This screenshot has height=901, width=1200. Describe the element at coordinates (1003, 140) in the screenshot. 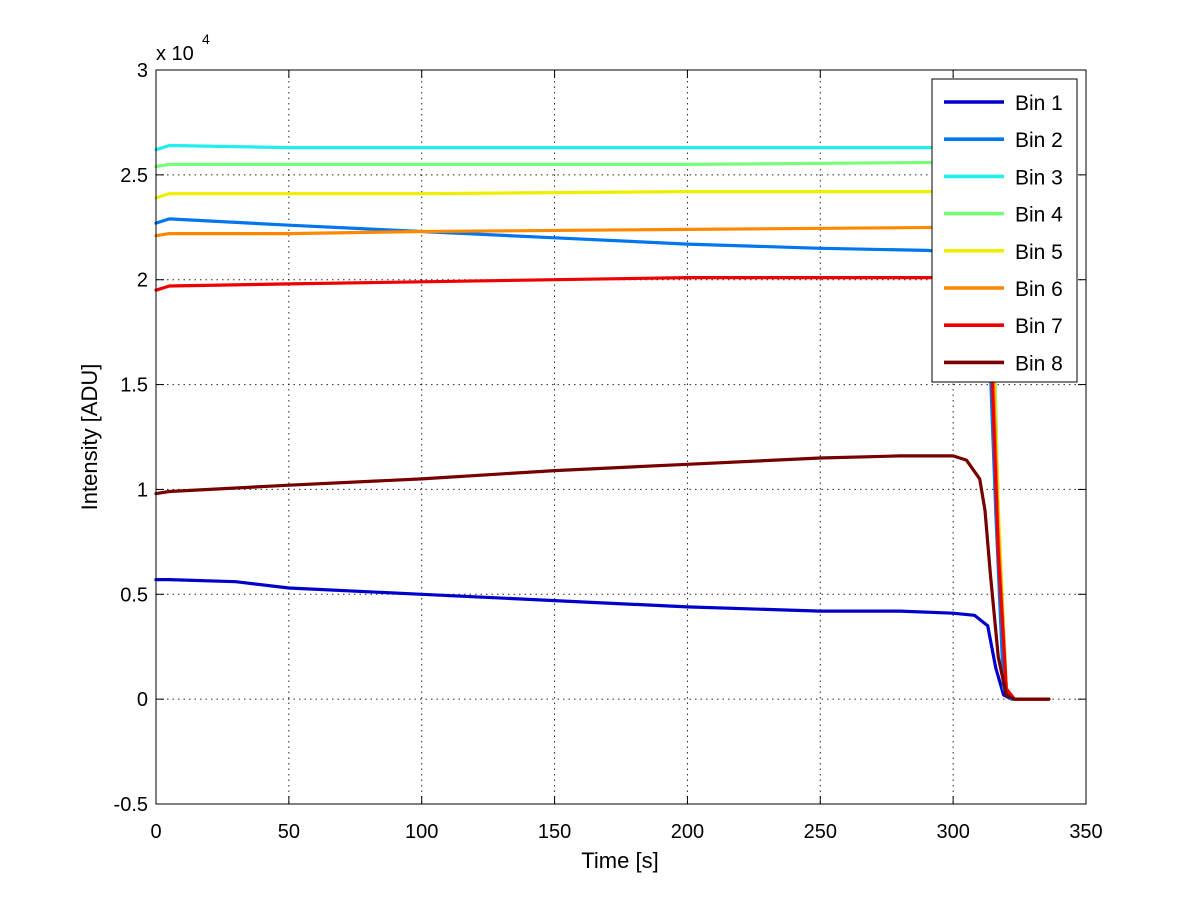

I see `legend-item: Bin 2` at that location.